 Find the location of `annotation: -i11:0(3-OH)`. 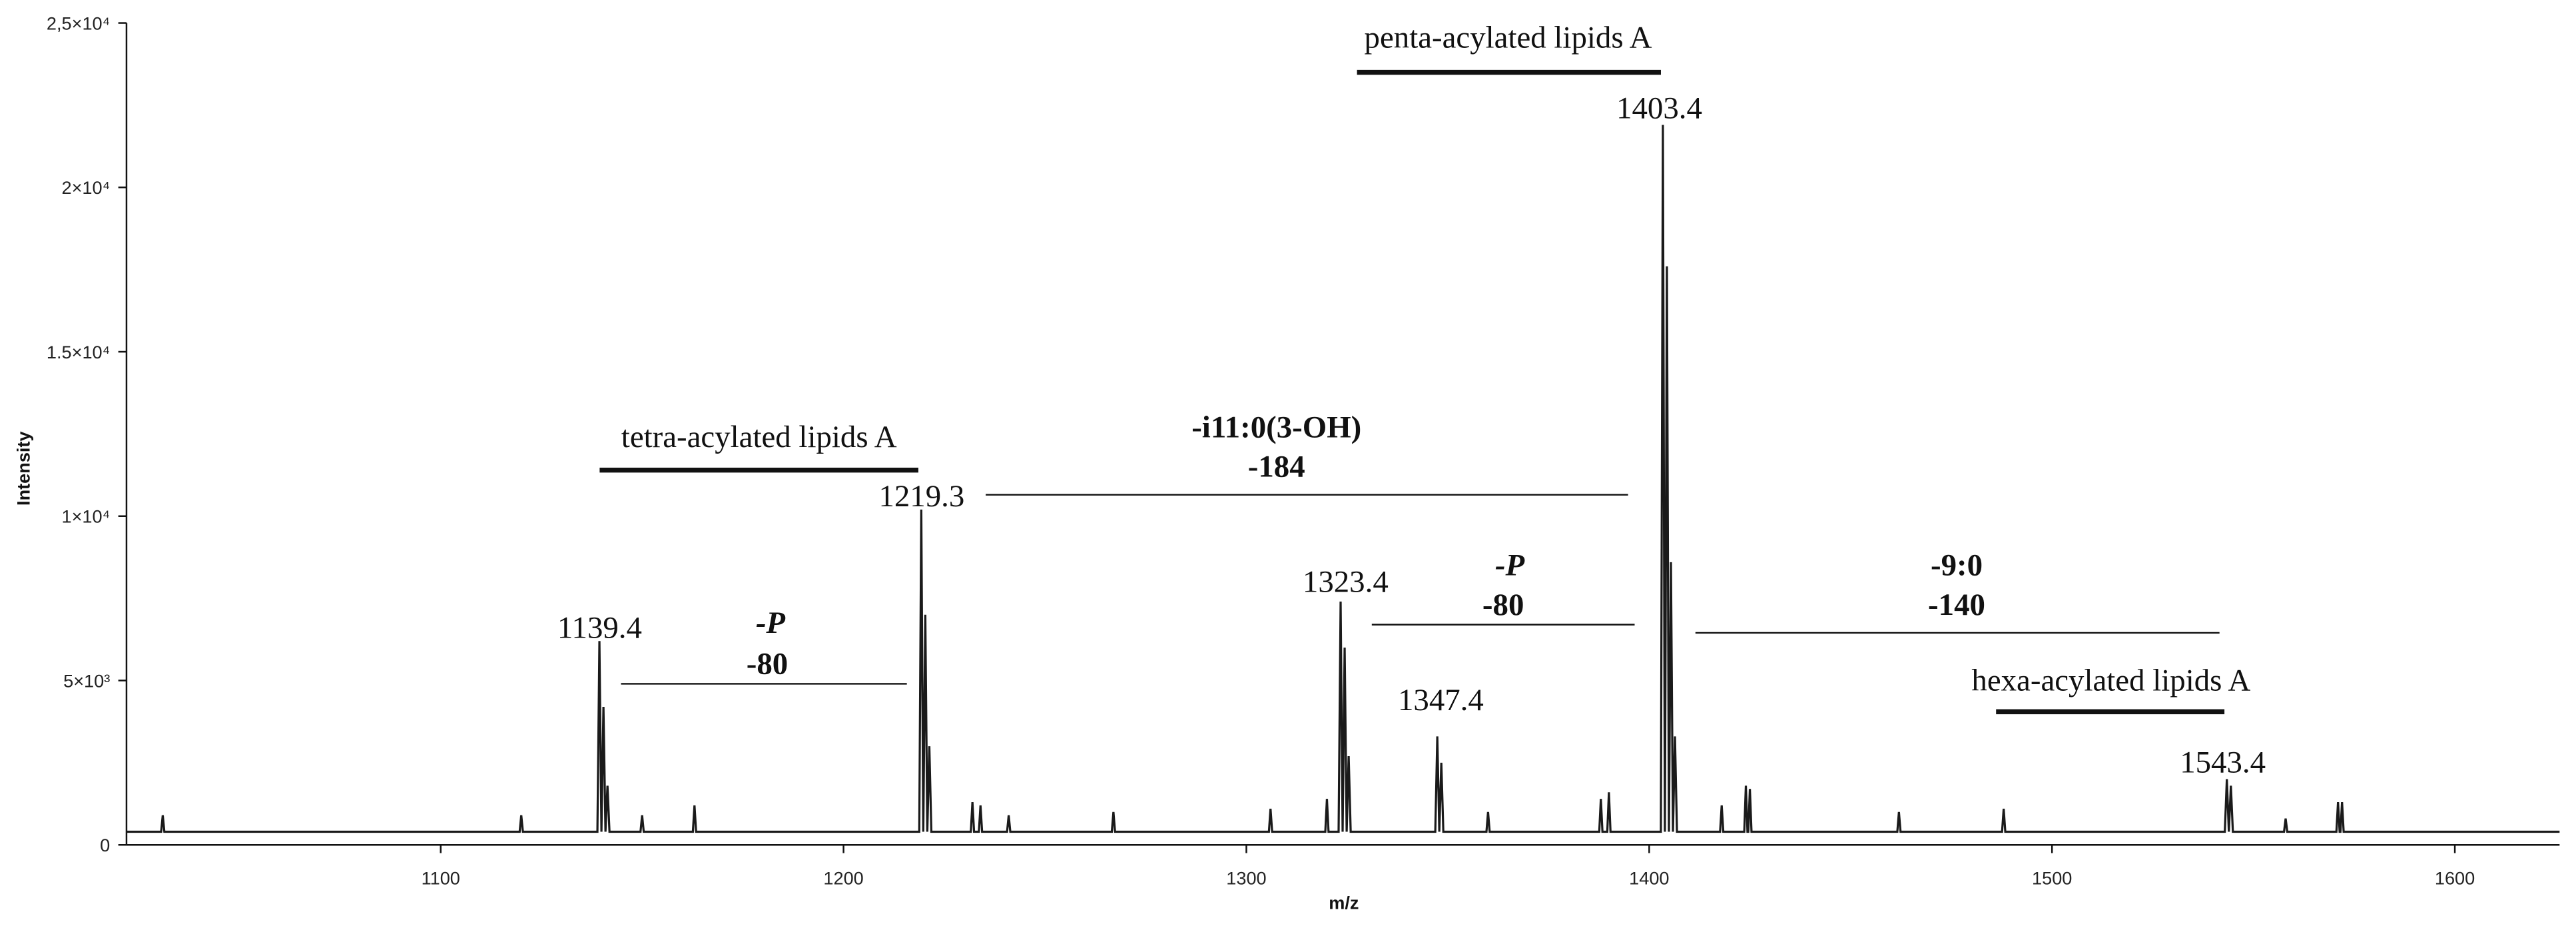

annotation: -i11:0(3-OH) is located at coordinates (1276, 427).